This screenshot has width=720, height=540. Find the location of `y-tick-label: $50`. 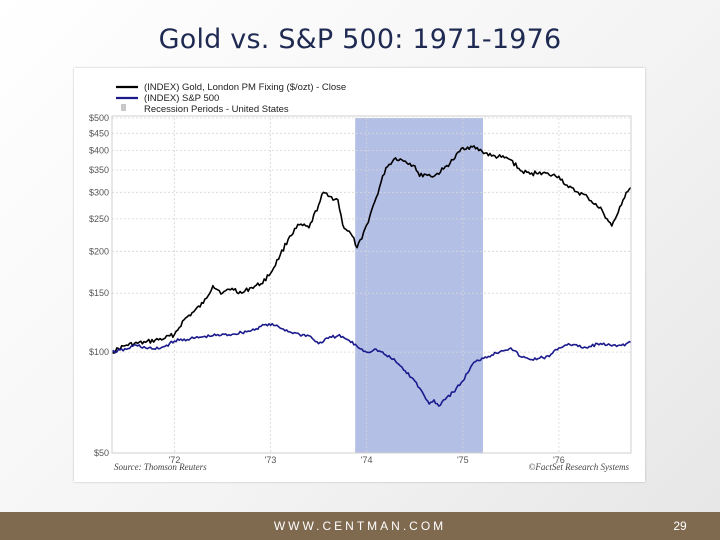

y-tick-label: $50 is located at coordinates (101, 453).